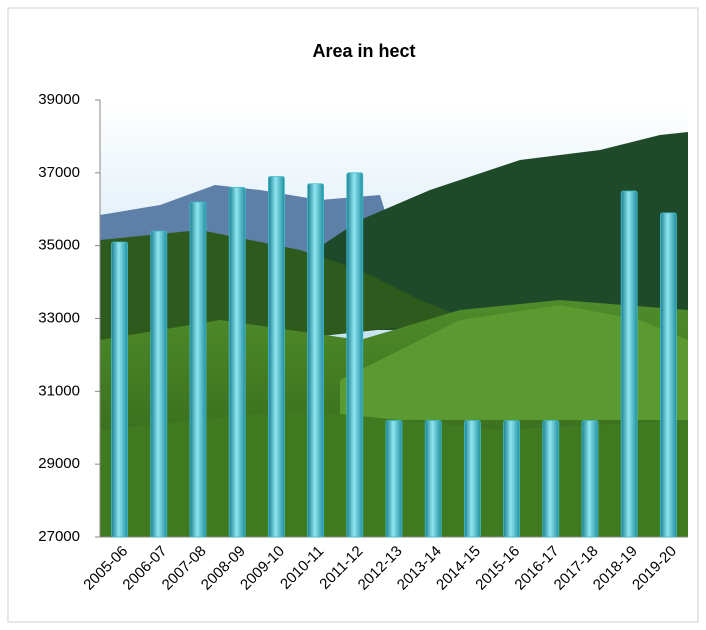 This screenshot has height=630, width=706. Describe the element at coordinates (59, 536) in the screenshot. I see `y-tick-label: 27000` at that location.